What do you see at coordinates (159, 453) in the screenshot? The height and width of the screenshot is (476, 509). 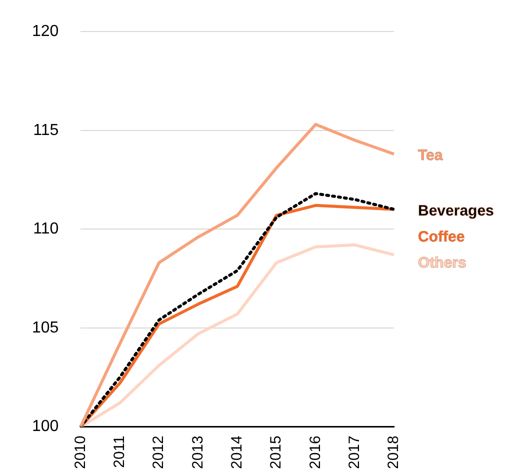 I see `x-tick-label: 2012` at bounding box center [159, 453].